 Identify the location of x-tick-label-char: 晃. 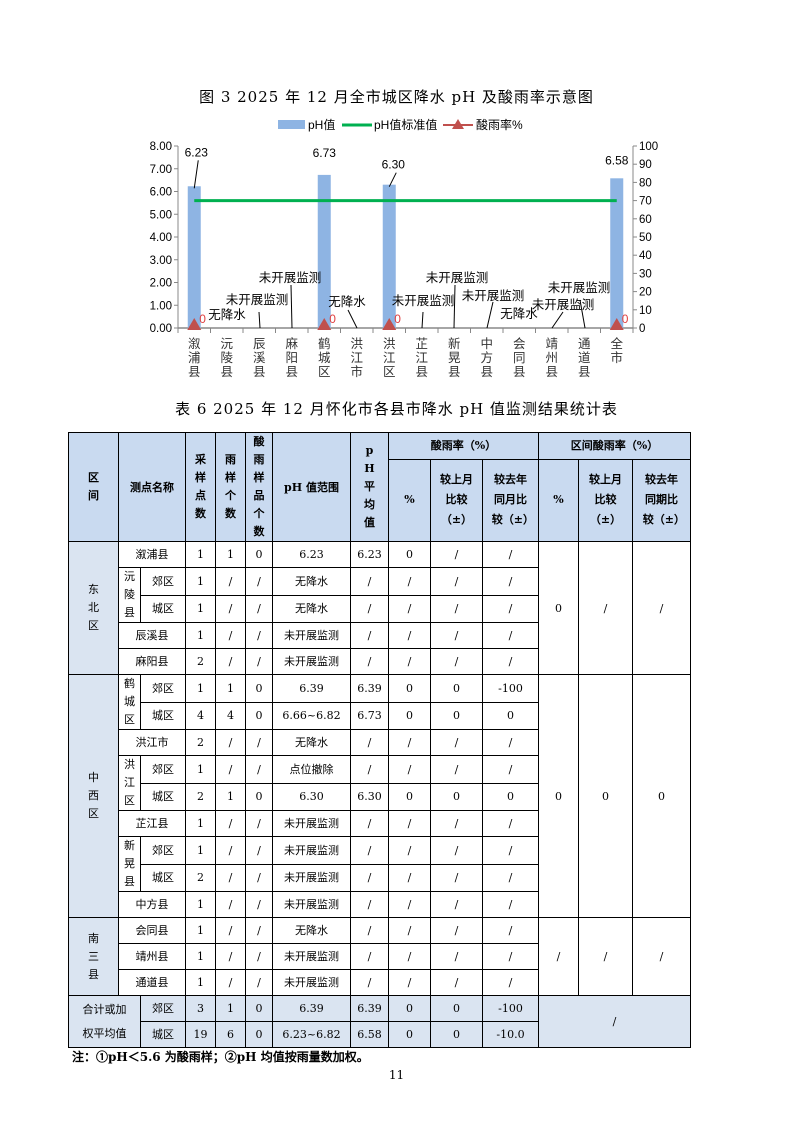
(454, 357).